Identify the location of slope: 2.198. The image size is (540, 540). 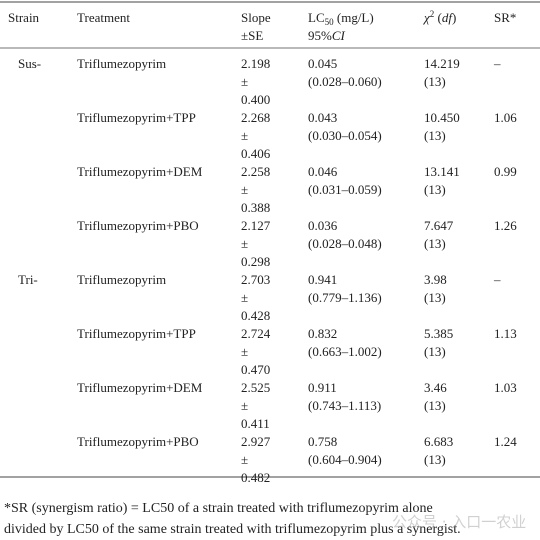
(255, 63).